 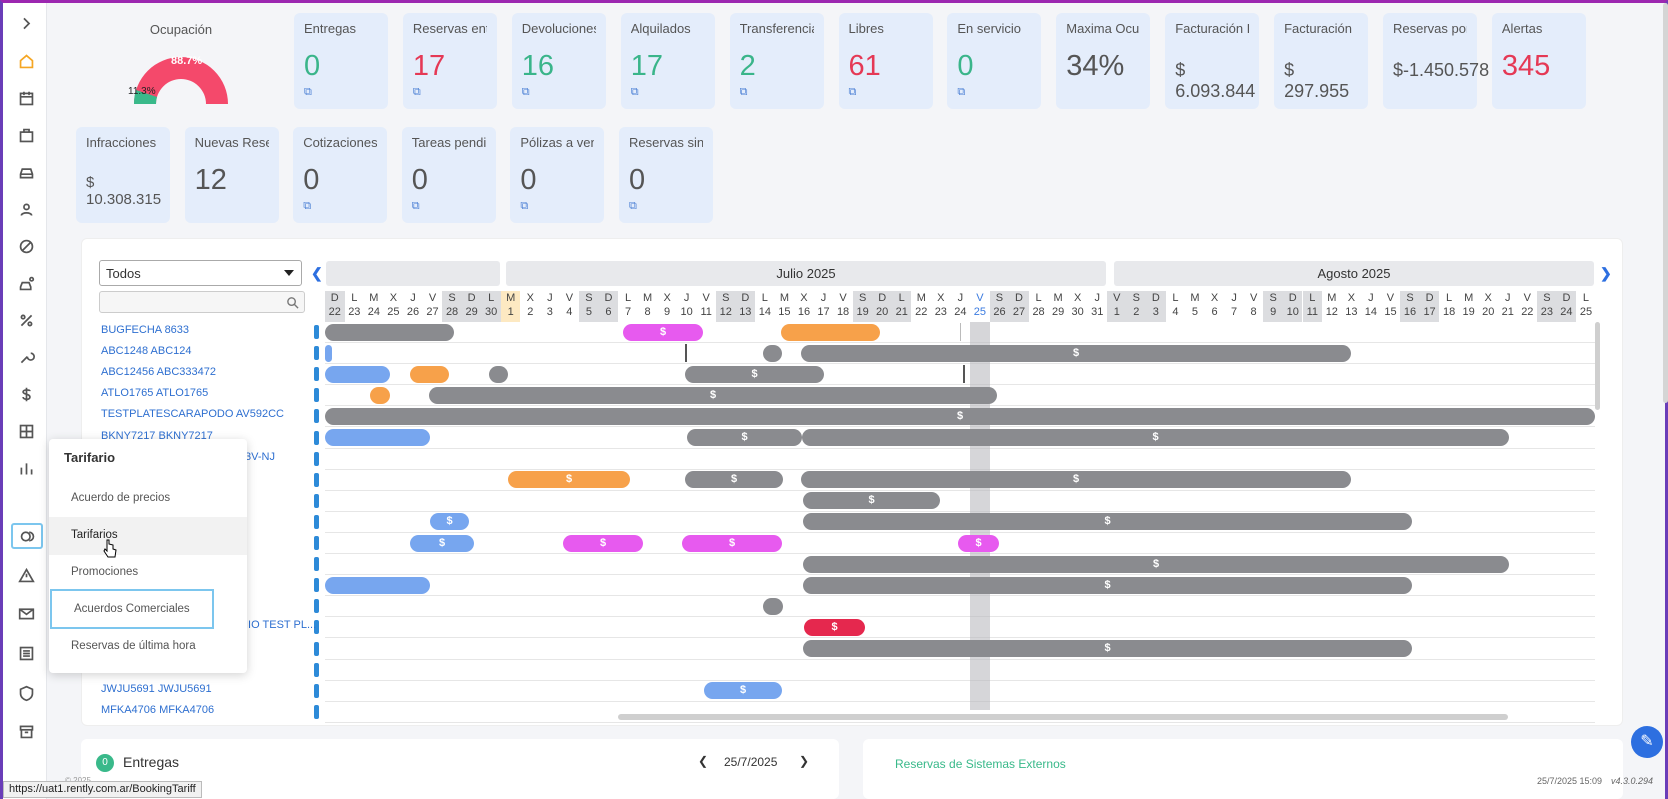 I want to click on mail-icon, so click(x=26, y=613).